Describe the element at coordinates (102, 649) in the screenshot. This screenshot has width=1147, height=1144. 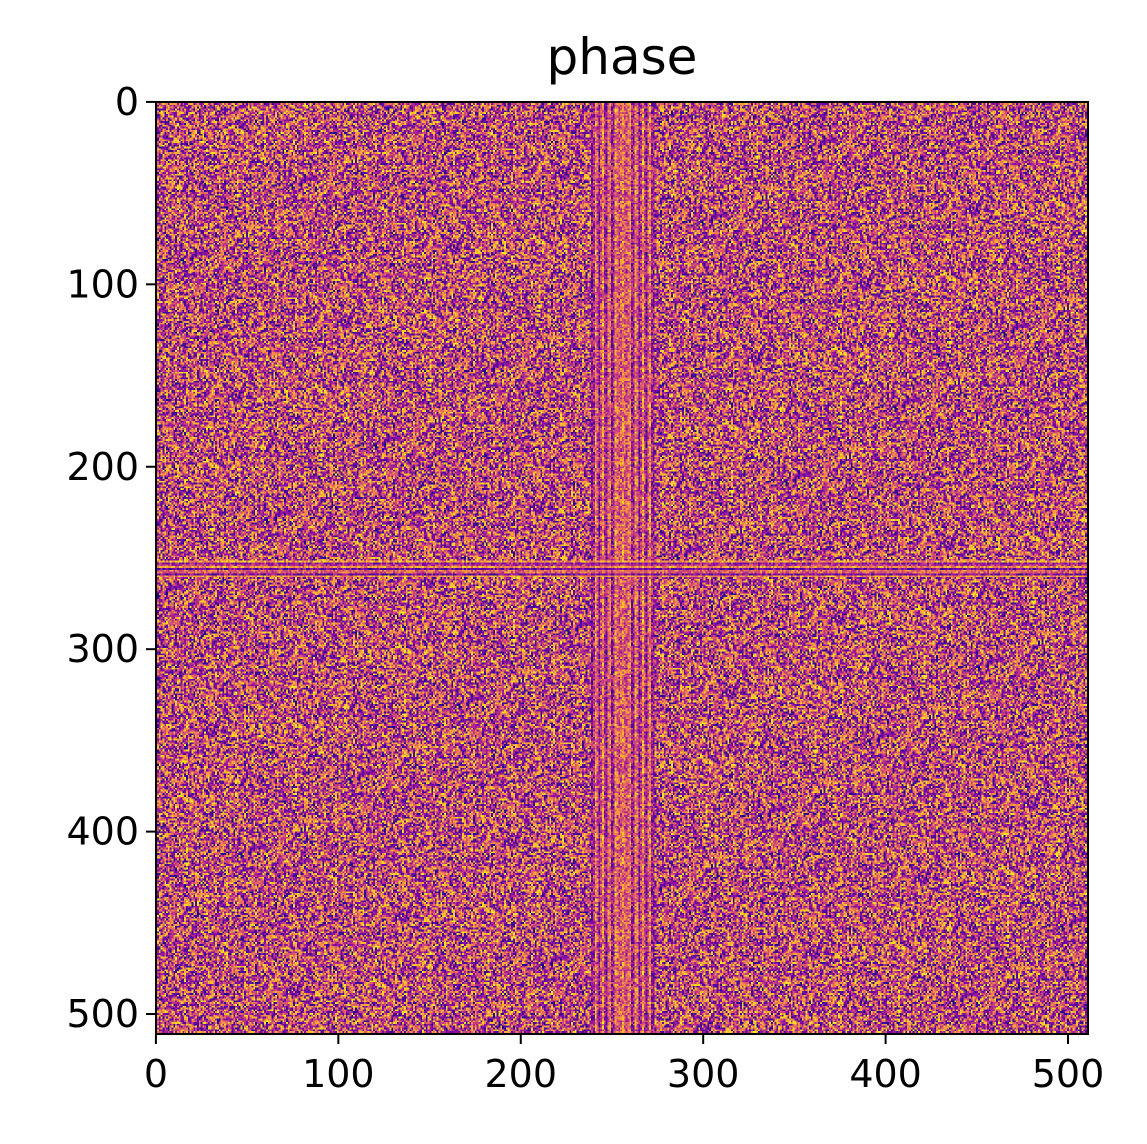
I see `y-tick-label: 300` at that location.